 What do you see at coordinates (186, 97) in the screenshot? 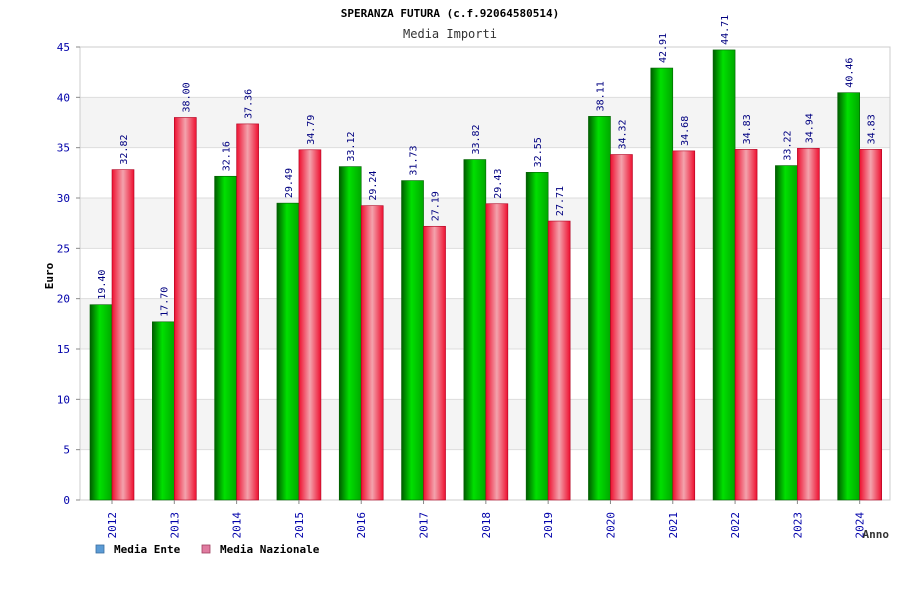
I see `data-label-media-nazionale-2013: 38.00` at bounding box center [186, 97].